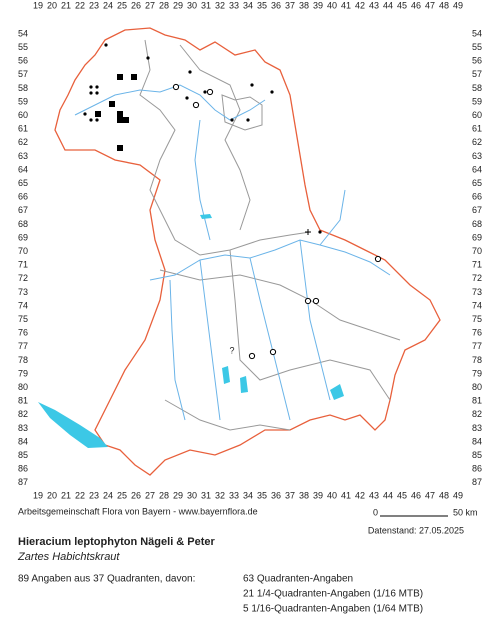  I want to click on row-label: 71, so click(477, 265).